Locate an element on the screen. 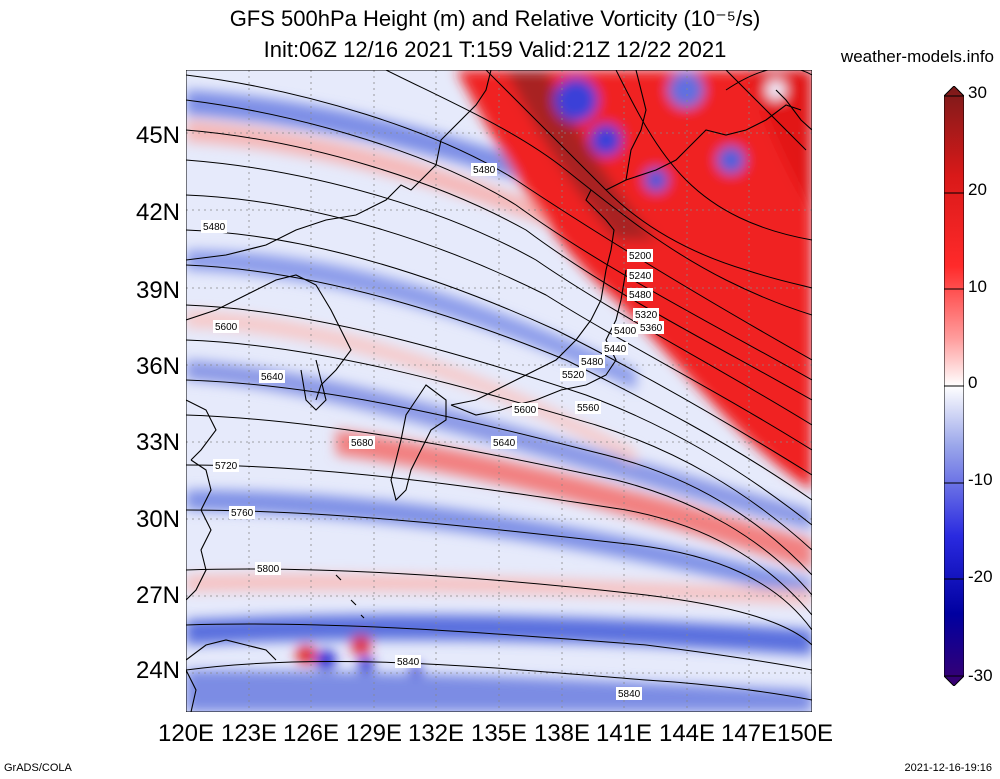 This screenshot has height=779, width=1000. contour-label-5720: 5720 is located at coordinates (226, 465).